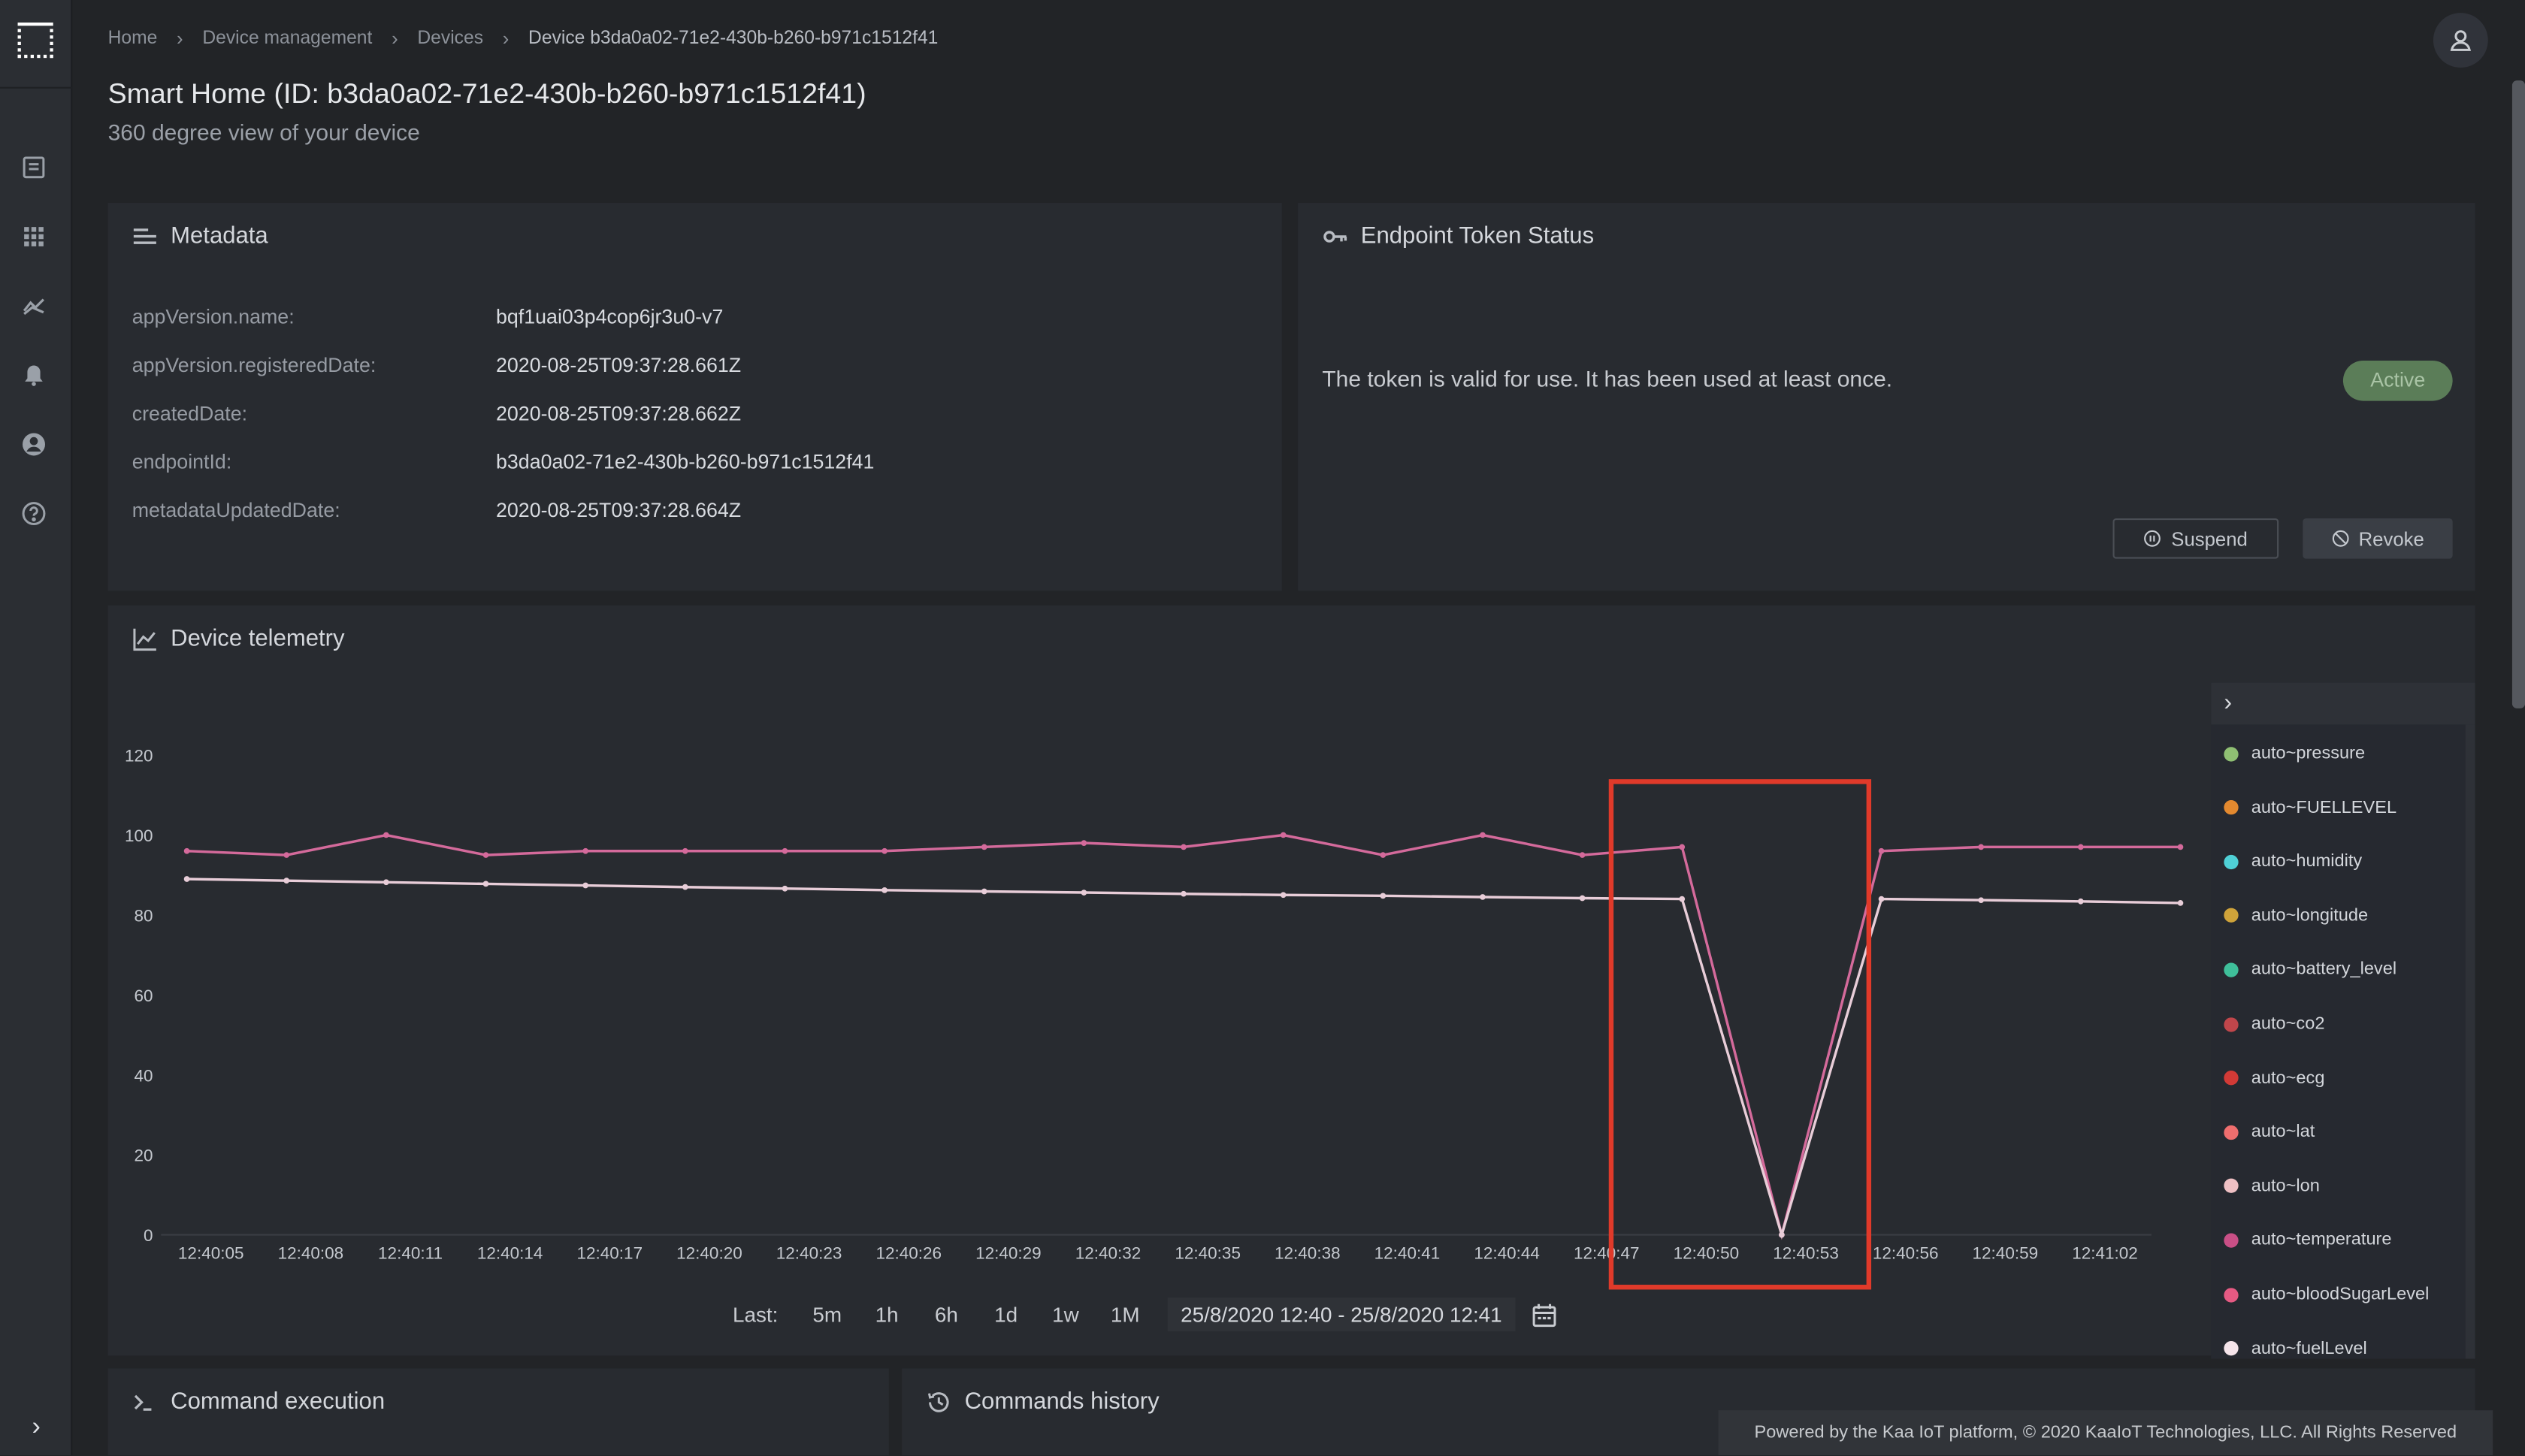  I want to click on y-tick-label: 40, so click(144, 1075).